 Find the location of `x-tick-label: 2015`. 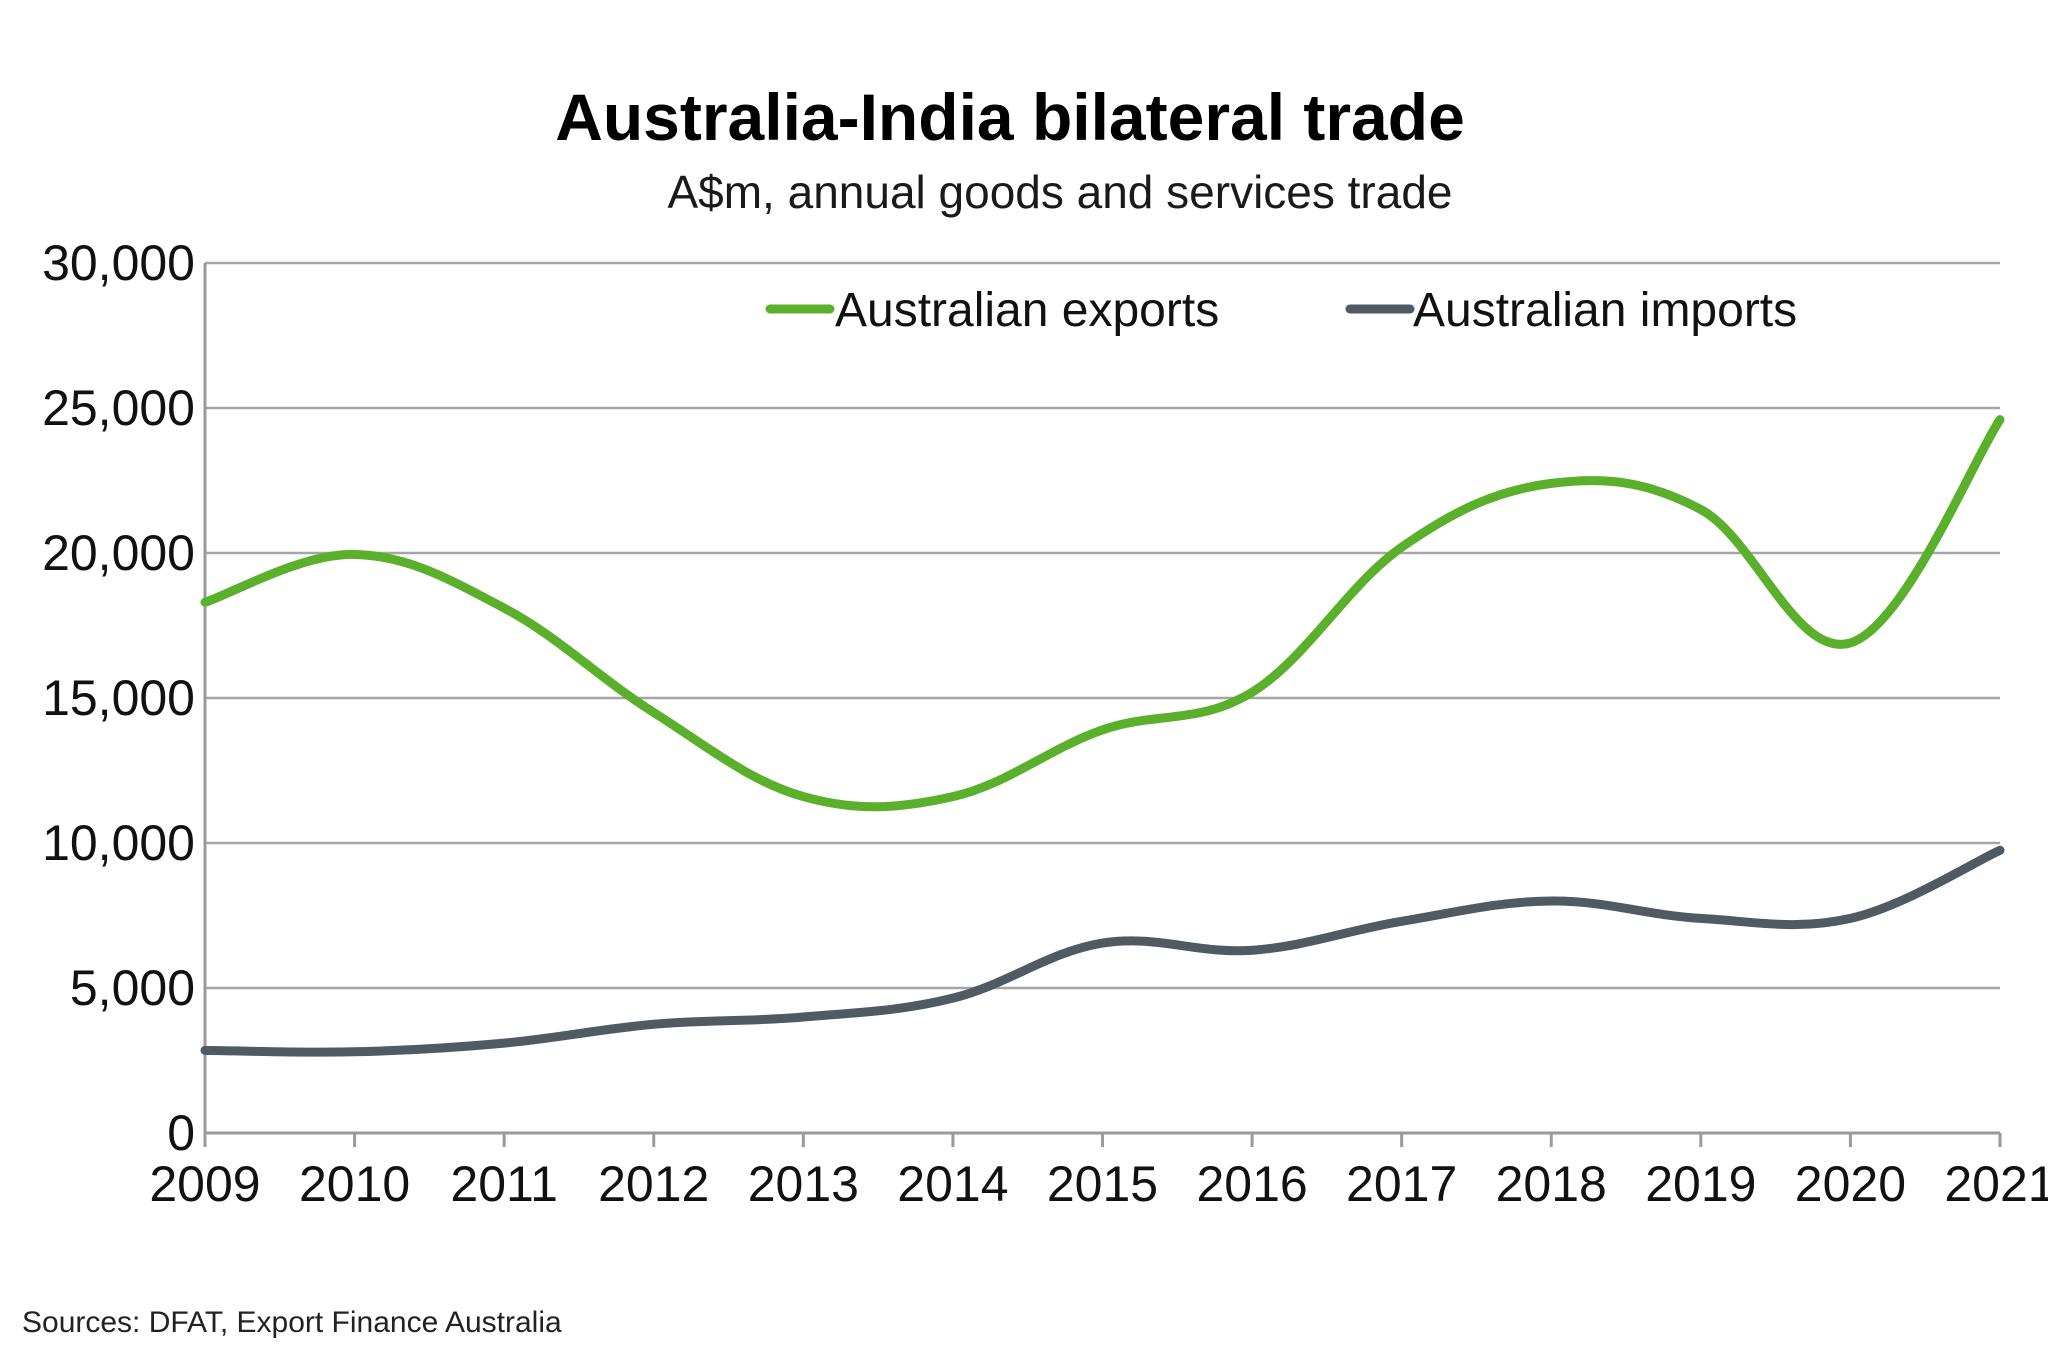

x-tick-label: 2015 is located at coordinates (1102, 1184).